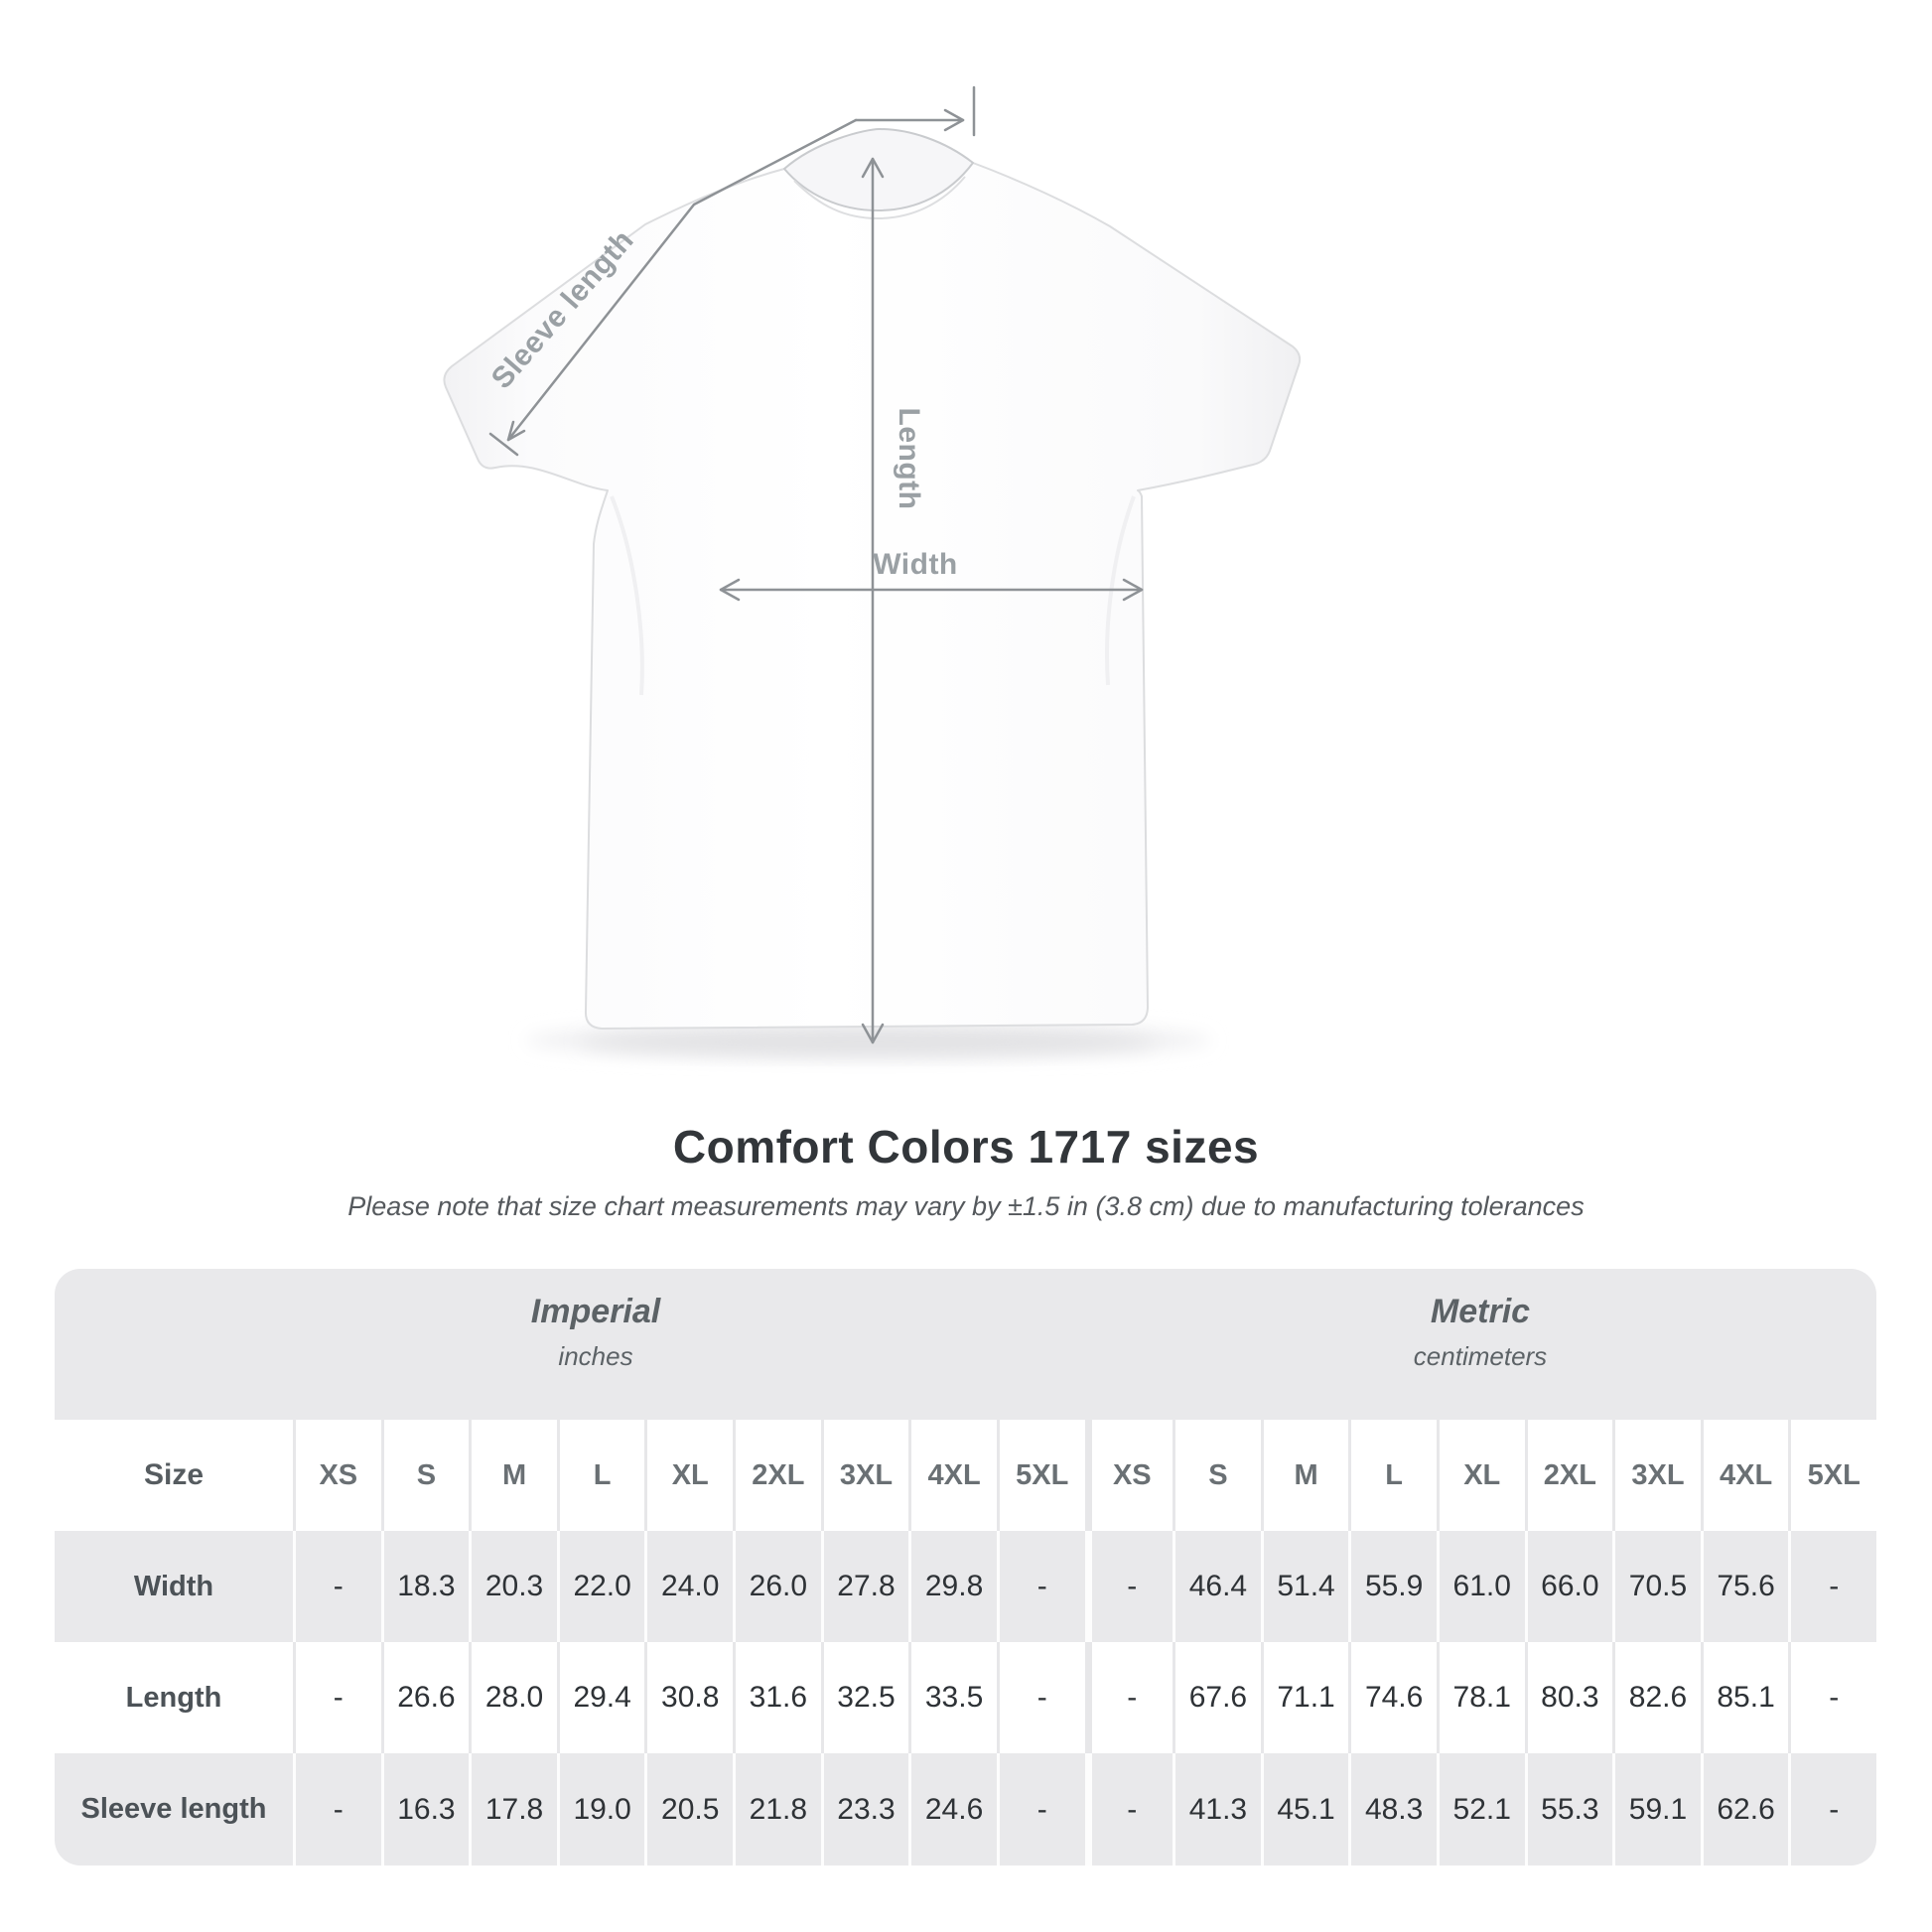 This screenshot has height=1932, width=1932. I want to click on table-cell: 55.9, so click(1394, 1587).